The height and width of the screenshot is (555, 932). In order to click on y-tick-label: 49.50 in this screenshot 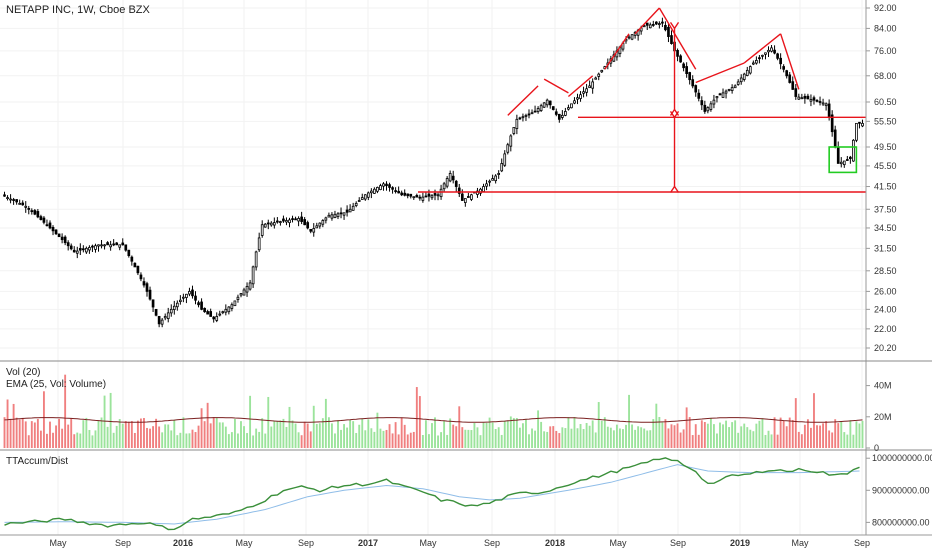, I will do `click(885, 147)`.